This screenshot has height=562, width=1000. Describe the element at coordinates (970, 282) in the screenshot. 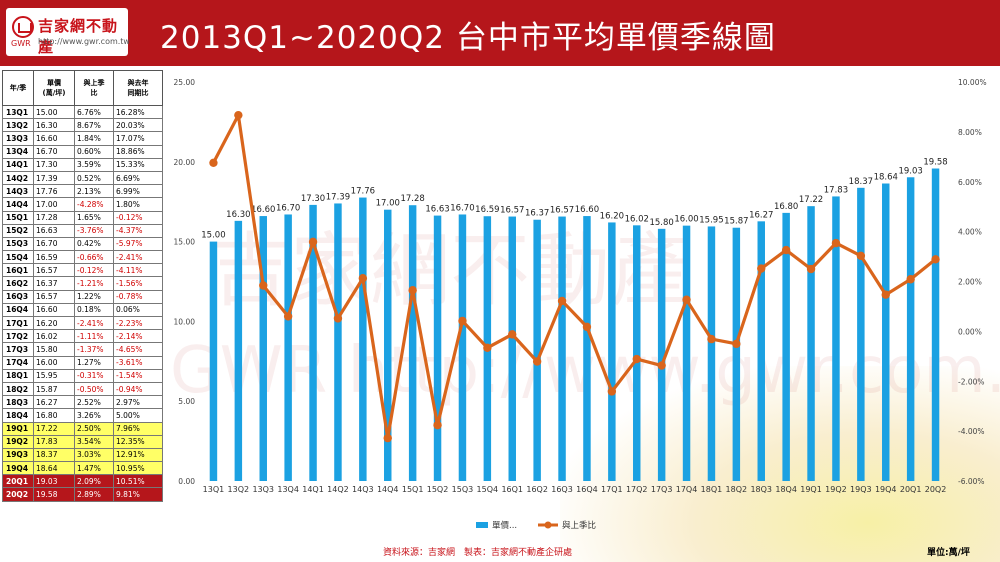

I see `y2-tick-label: 2.00%` at that location.